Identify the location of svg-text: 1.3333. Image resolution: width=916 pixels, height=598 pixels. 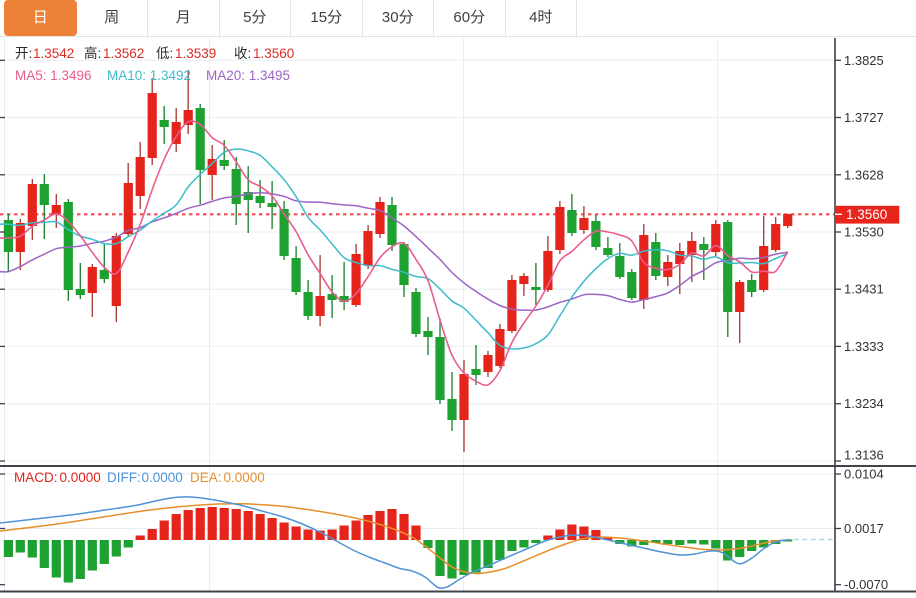
(864, 346).